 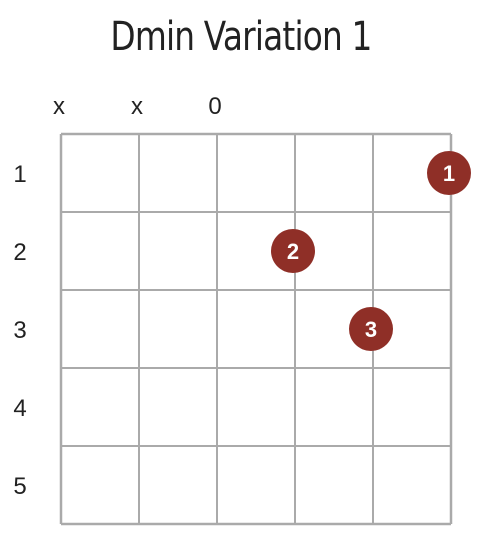 I want to click on fret-label-2: 2, so click(x=19, y=252).